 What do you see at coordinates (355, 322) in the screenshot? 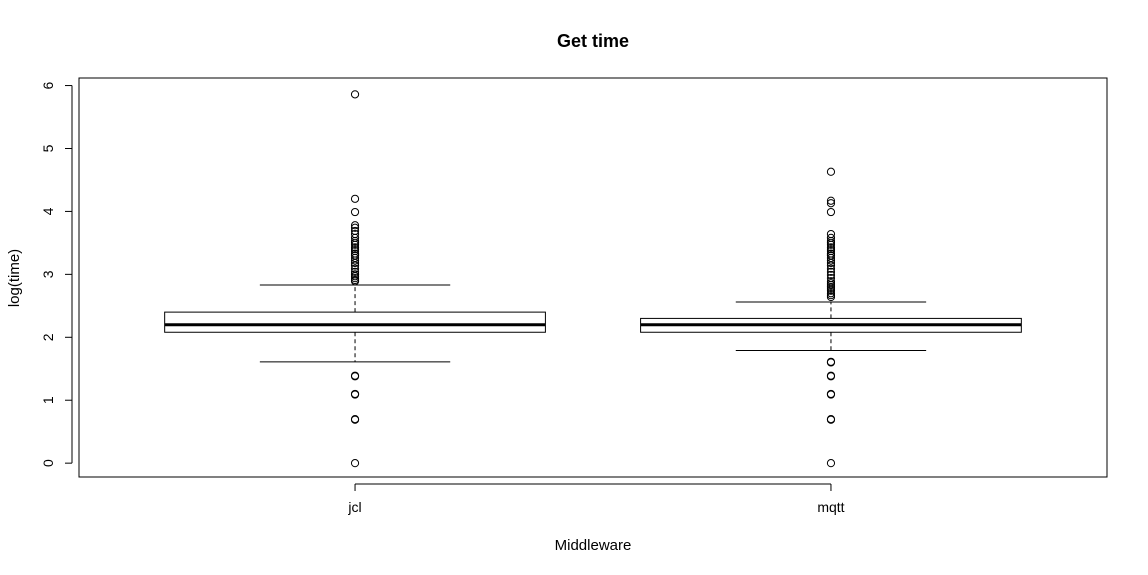
I see `box-iqr` at bounding box center [355, 322].